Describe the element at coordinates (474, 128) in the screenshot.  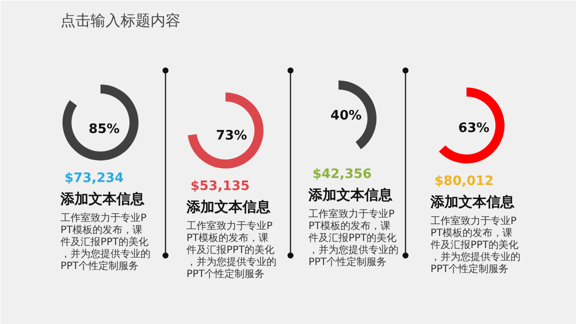
I see `data-label: 63%` at that location.